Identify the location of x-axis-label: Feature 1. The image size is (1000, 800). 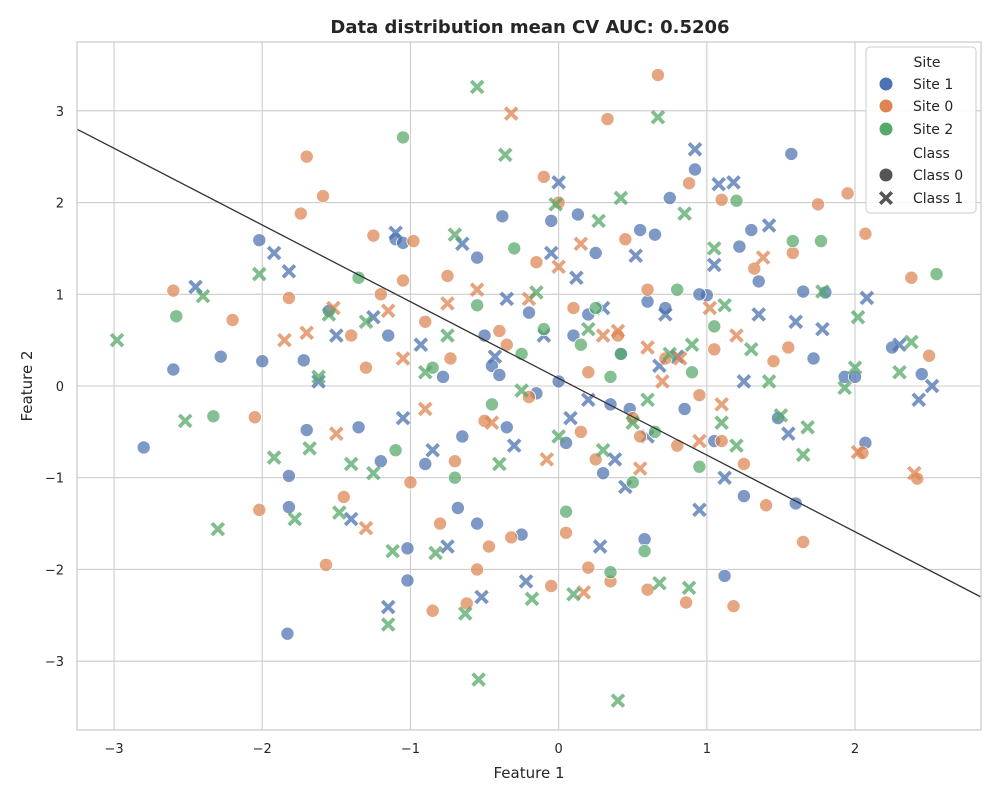
(529, 773).